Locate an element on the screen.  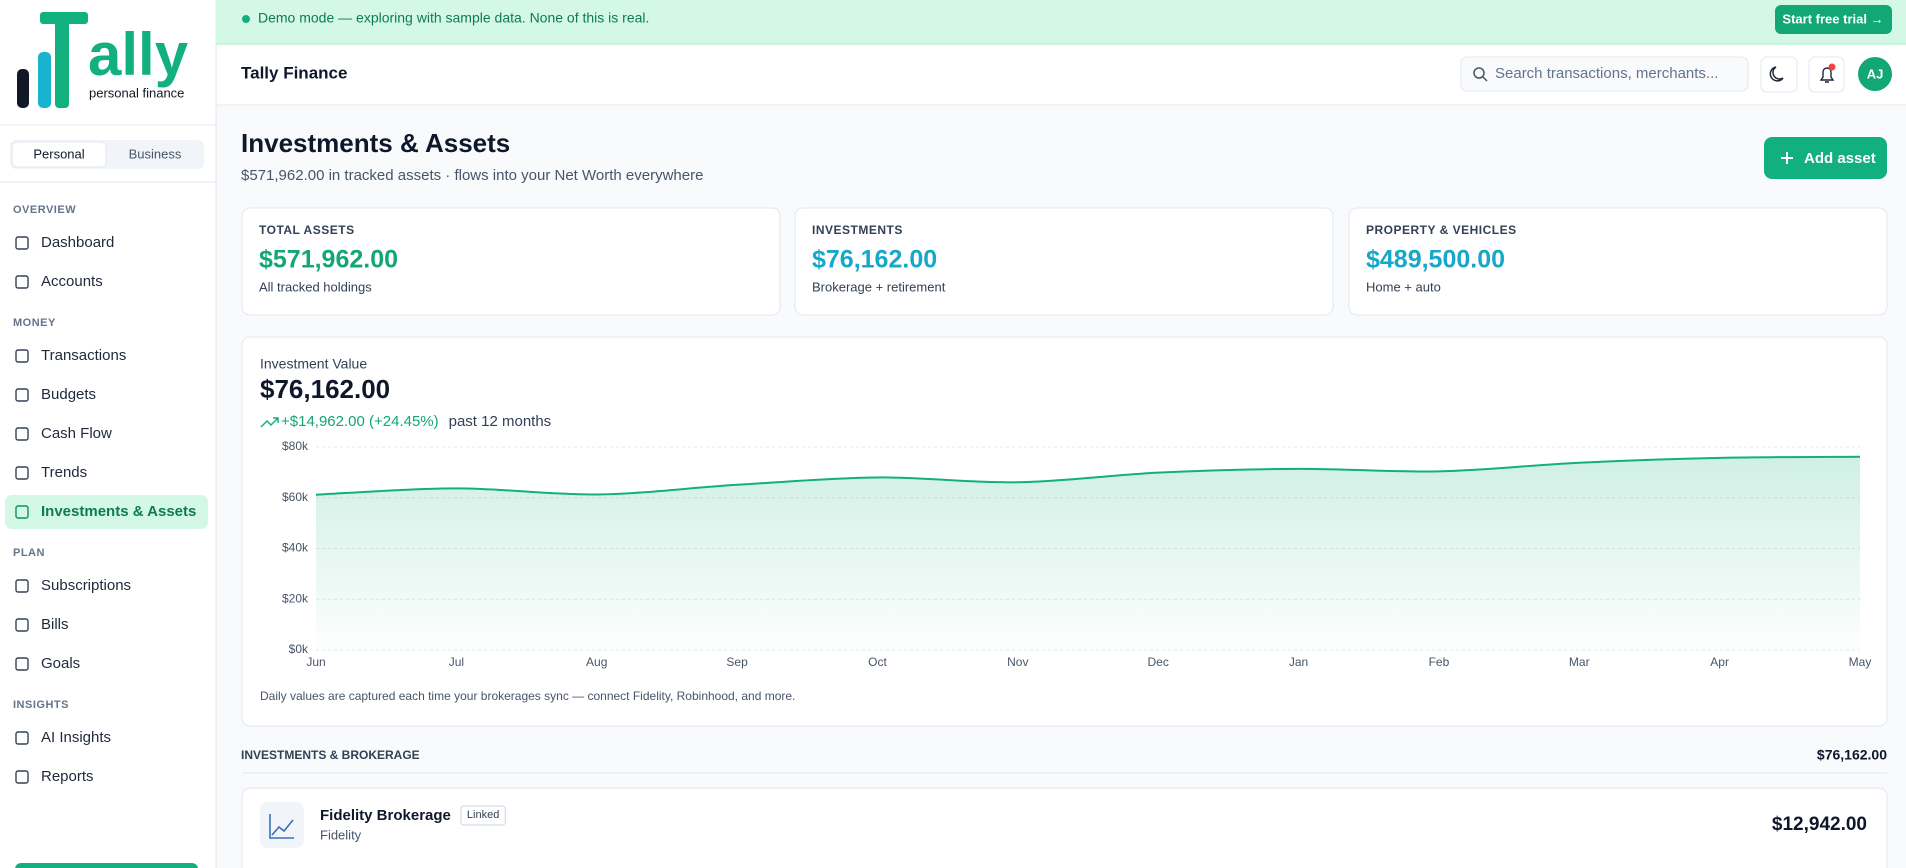
header-title: Tally Finance is located at coordinates (294, 72).